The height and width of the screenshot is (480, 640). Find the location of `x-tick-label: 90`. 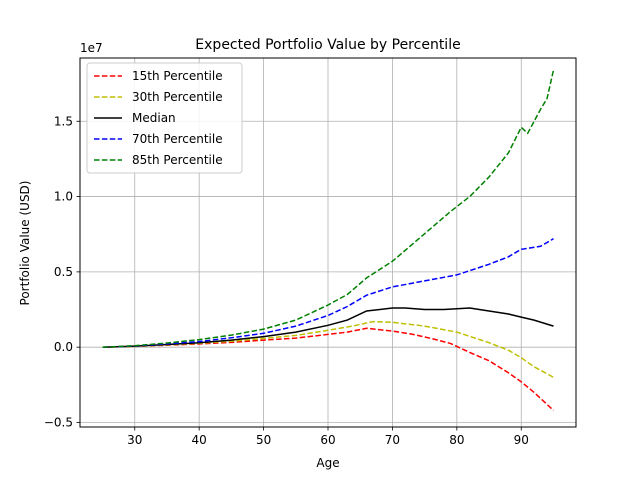

x-tick-label: 90 is located at coordinates (521, 440).